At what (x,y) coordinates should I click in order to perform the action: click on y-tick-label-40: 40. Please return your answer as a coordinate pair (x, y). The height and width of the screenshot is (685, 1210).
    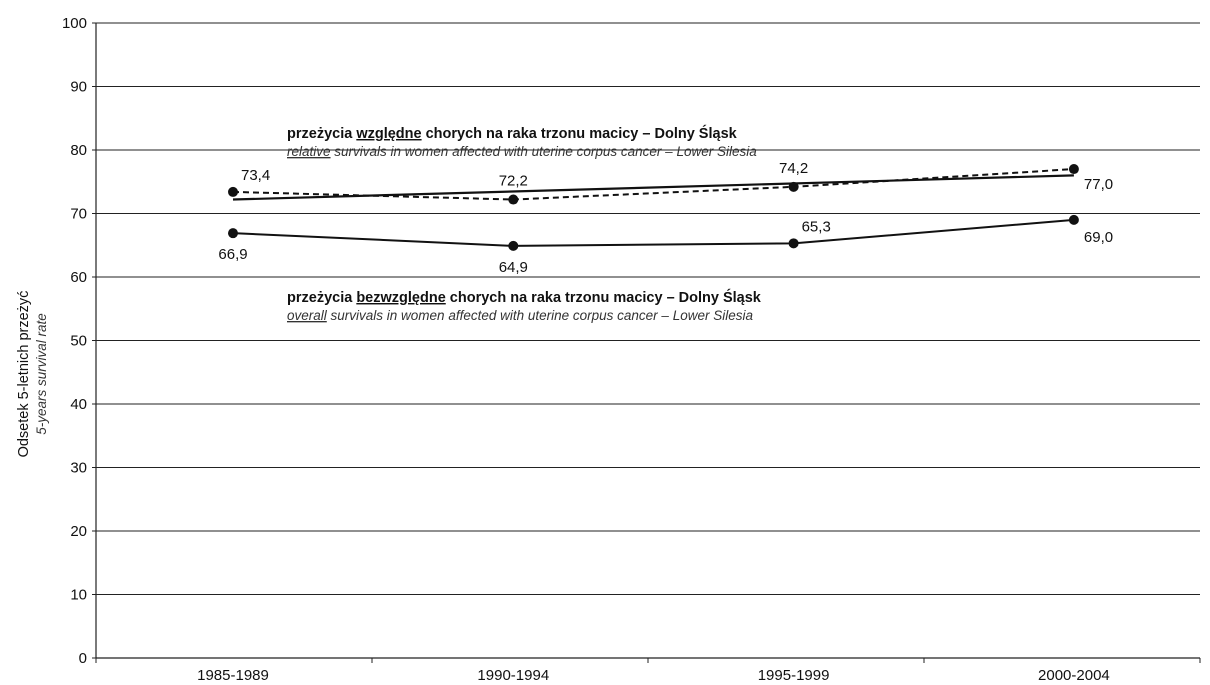
    Looking at the image, I should click on (78, 404).